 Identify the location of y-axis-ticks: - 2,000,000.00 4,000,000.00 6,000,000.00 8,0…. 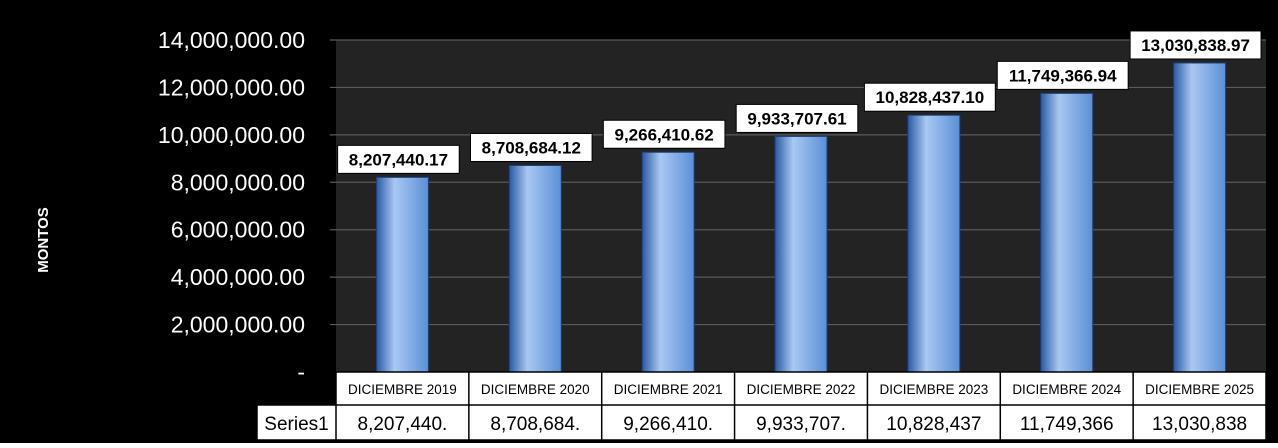
(231, 206).